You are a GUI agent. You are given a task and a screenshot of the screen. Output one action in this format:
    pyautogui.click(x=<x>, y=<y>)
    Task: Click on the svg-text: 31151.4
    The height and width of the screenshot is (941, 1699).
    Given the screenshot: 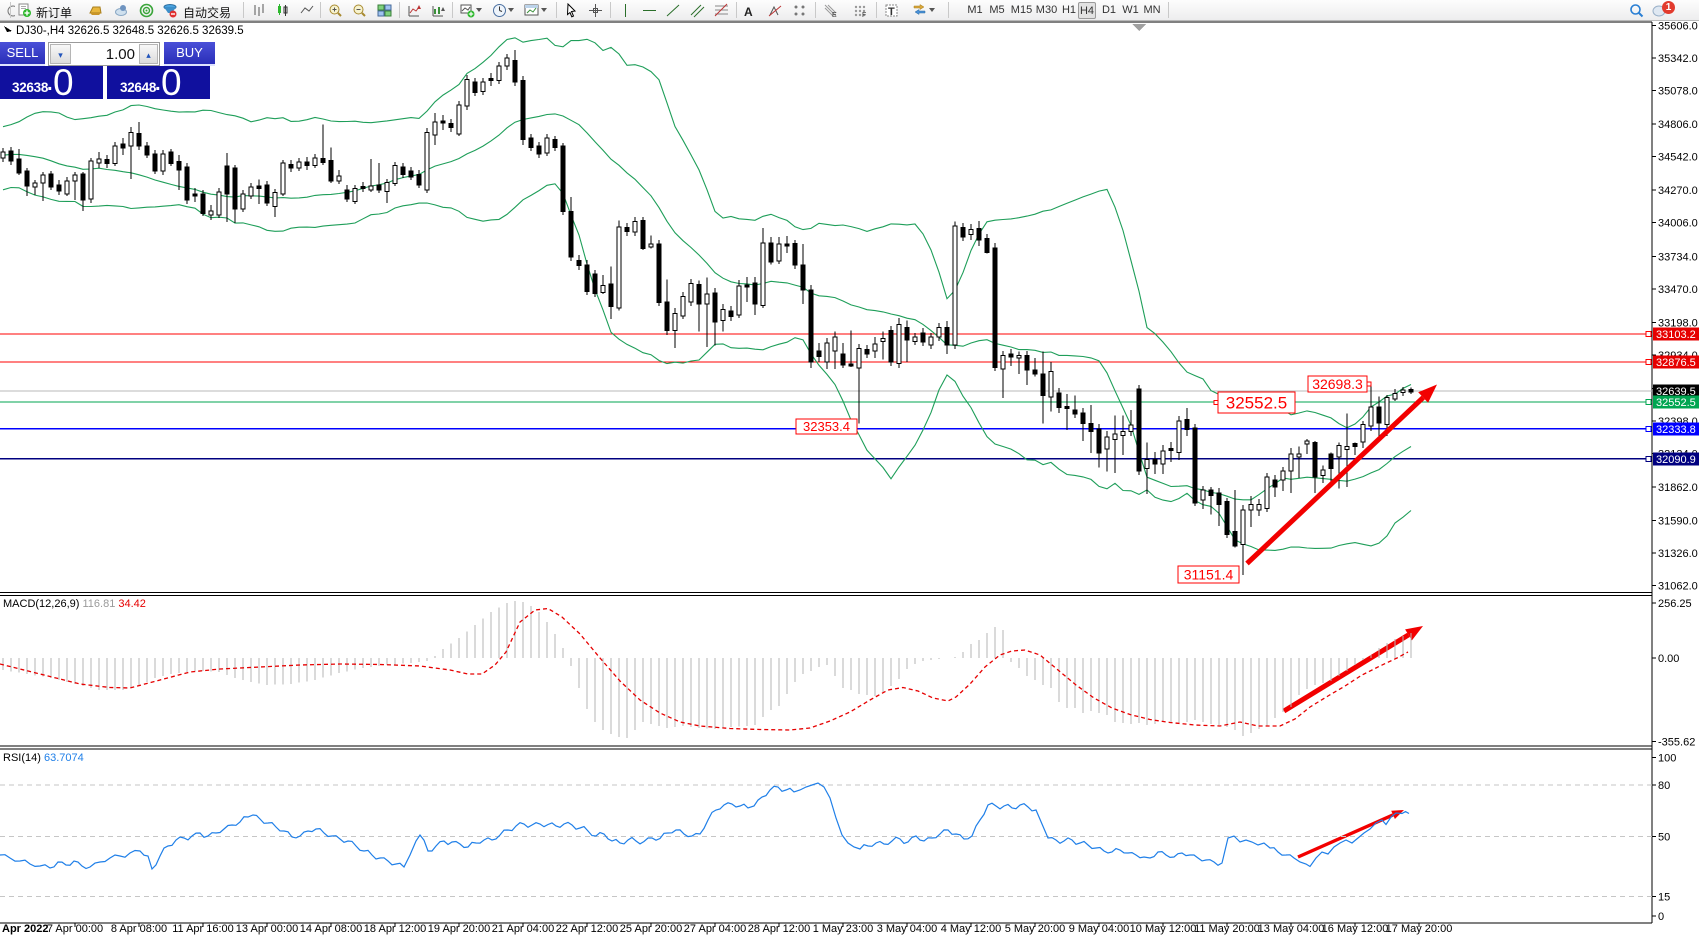 What is the action you would take?
    pyautogui.click(x=1209, y=575)
    